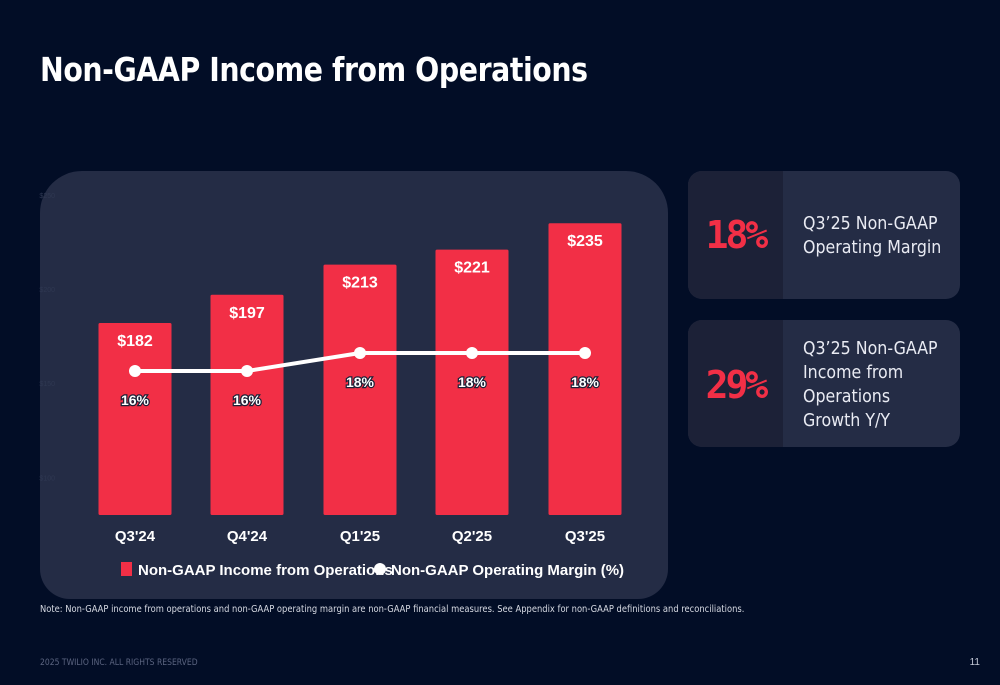 Image resolution: width=1000 pixels, height=685 pixels. What do you see at coordinates (119, 663) in the screenshot?
I see `copyright: 2025 TWILIO INC. ALL RIGHTS RESERVED` at bounding box center [119, 663].